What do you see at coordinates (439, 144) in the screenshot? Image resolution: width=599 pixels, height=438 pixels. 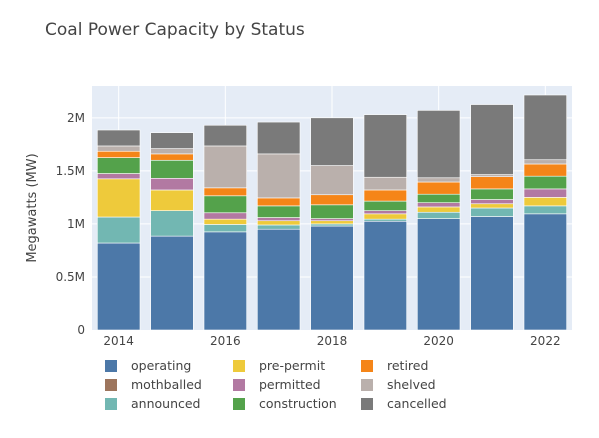 I see `bar-cancelled-2020` at bounding box center [439, 144].